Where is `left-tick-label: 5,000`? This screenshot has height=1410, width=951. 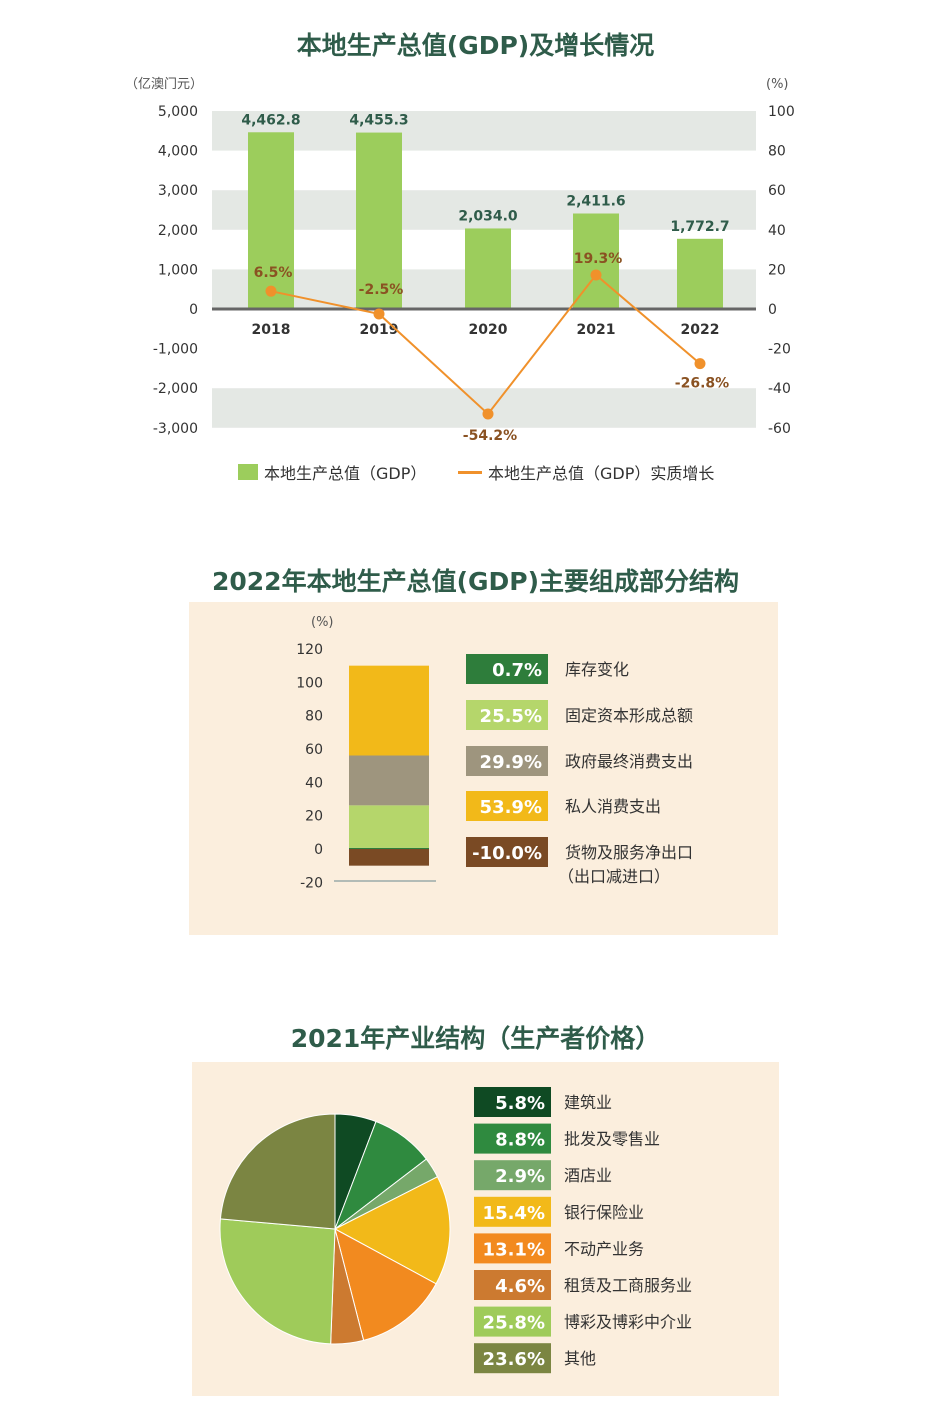
left-tick-label: 5,000 is located at coordinates (178, 112).